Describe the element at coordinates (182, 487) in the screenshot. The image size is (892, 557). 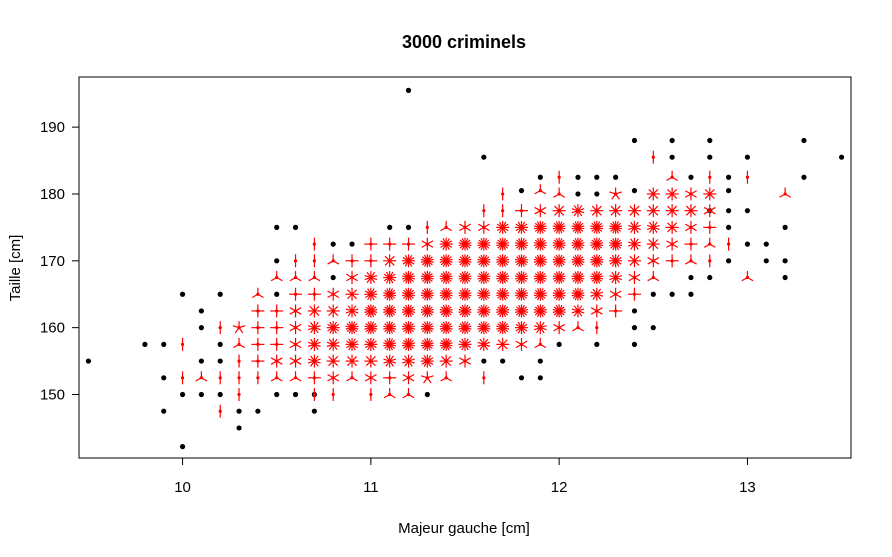
I see `x-tick-label: 10` at that location.